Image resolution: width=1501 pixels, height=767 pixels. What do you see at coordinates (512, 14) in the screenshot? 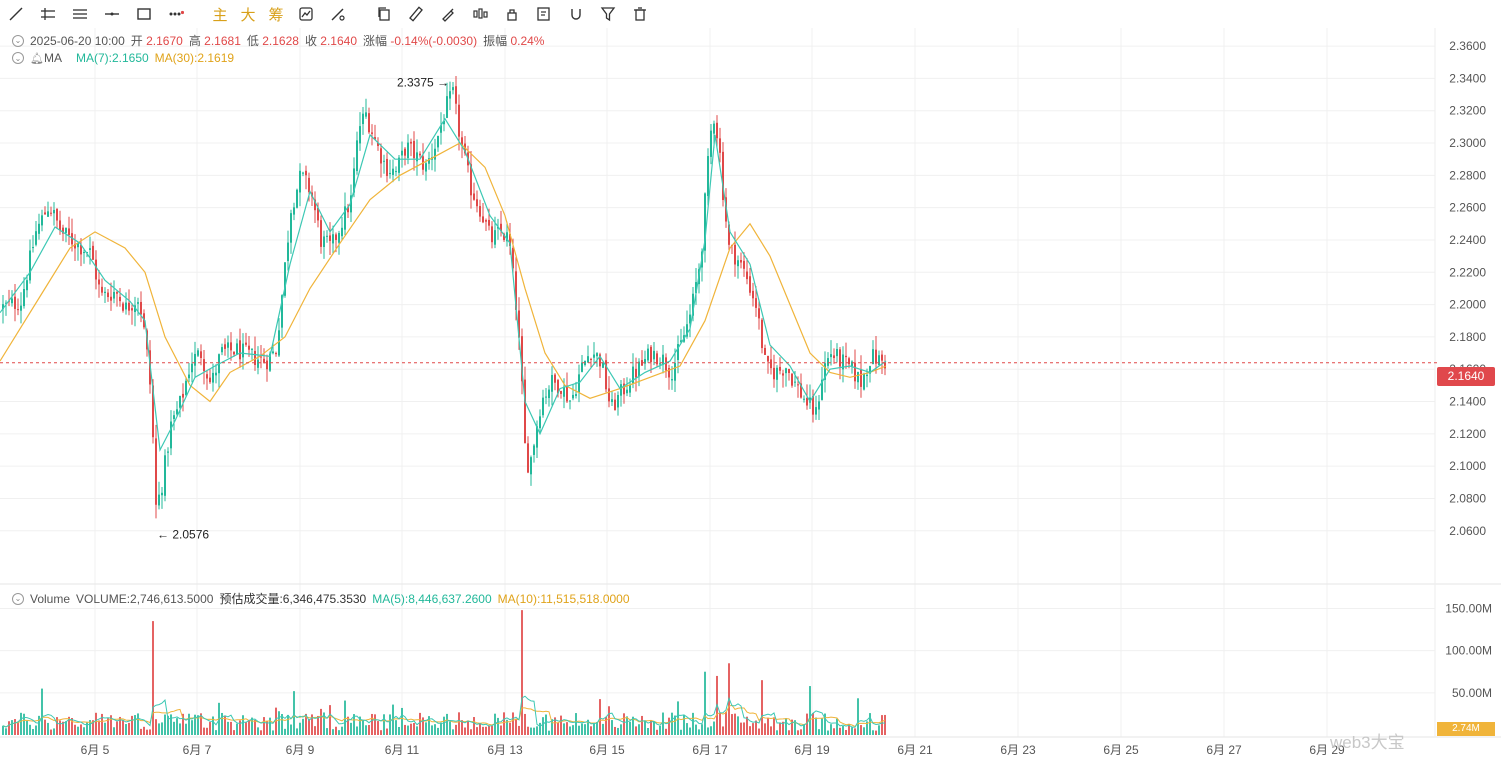
I see `lock-icon` at bounding box center [512, 14].